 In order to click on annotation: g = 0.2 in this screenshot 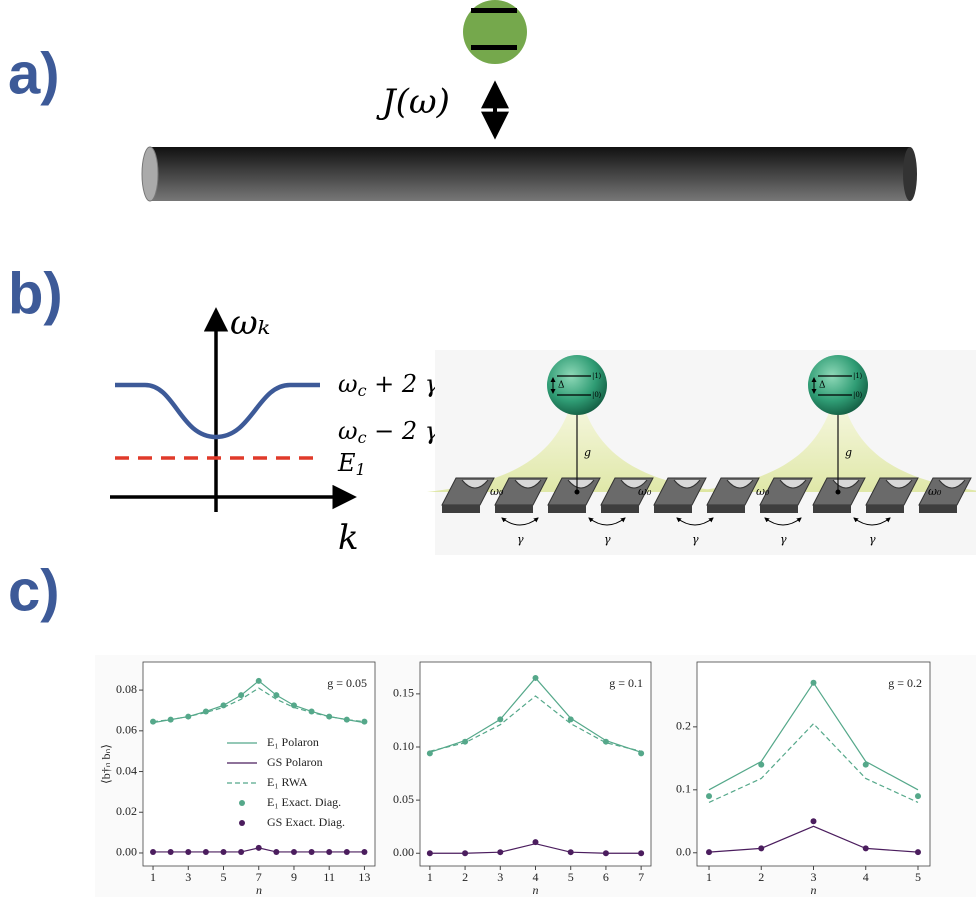, I will do `click(905, 683)`.